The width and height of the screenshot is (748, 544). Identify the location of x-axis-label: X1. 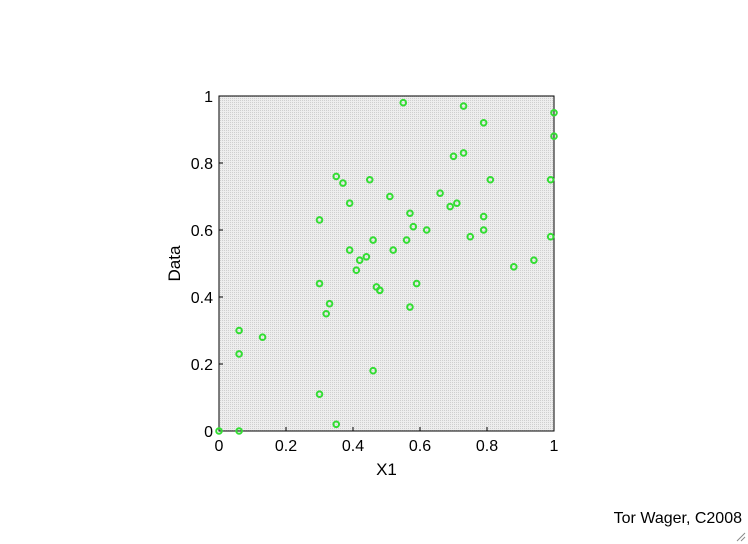
(386, 469).